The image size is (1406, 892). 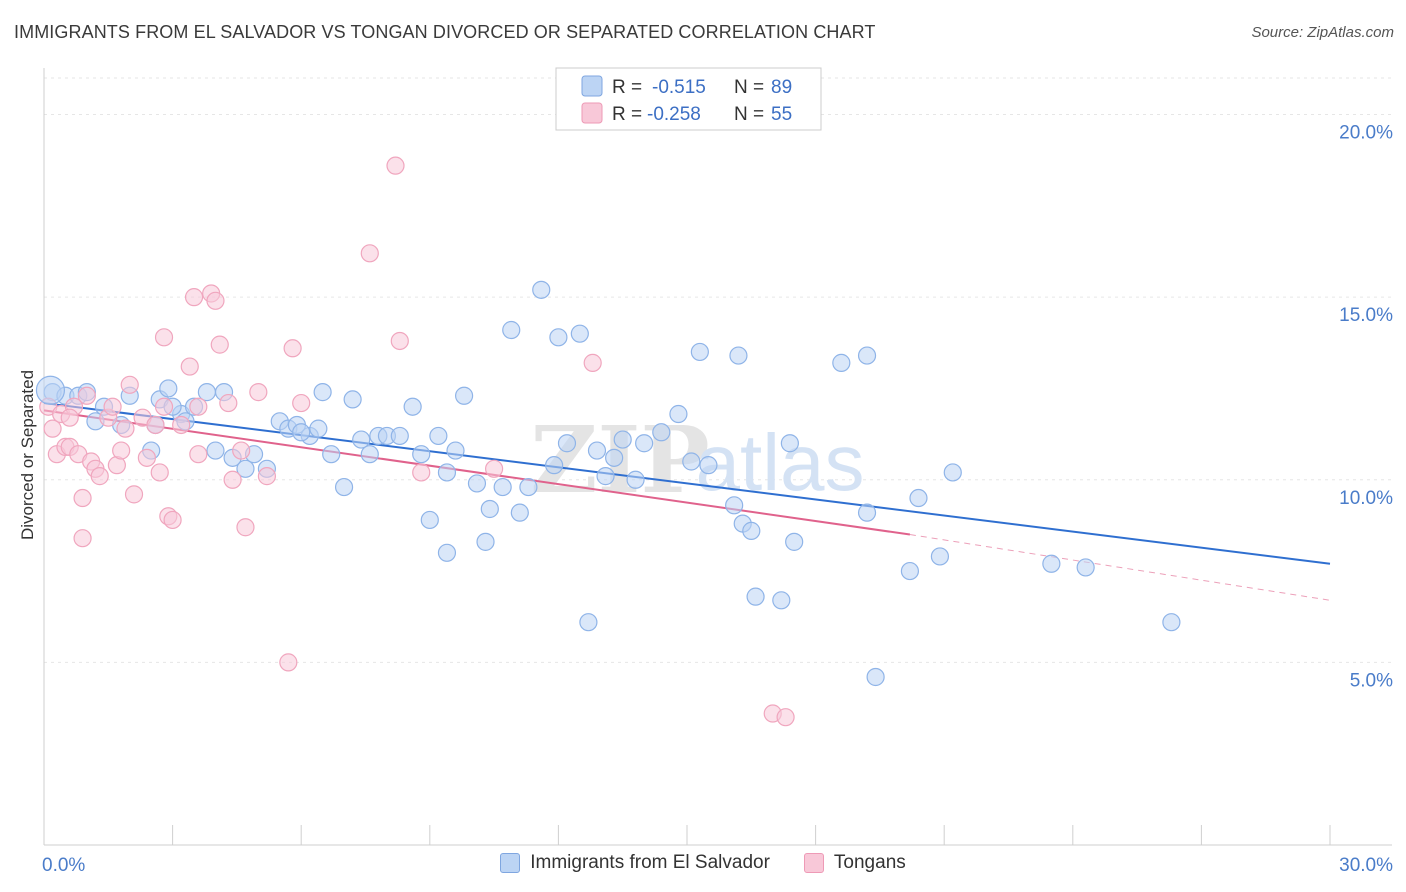 What do you see at coordinates (854, 863) in the screenshot?
I see `legend-item-tongans: Tongans` at bounding box center [854, 863].